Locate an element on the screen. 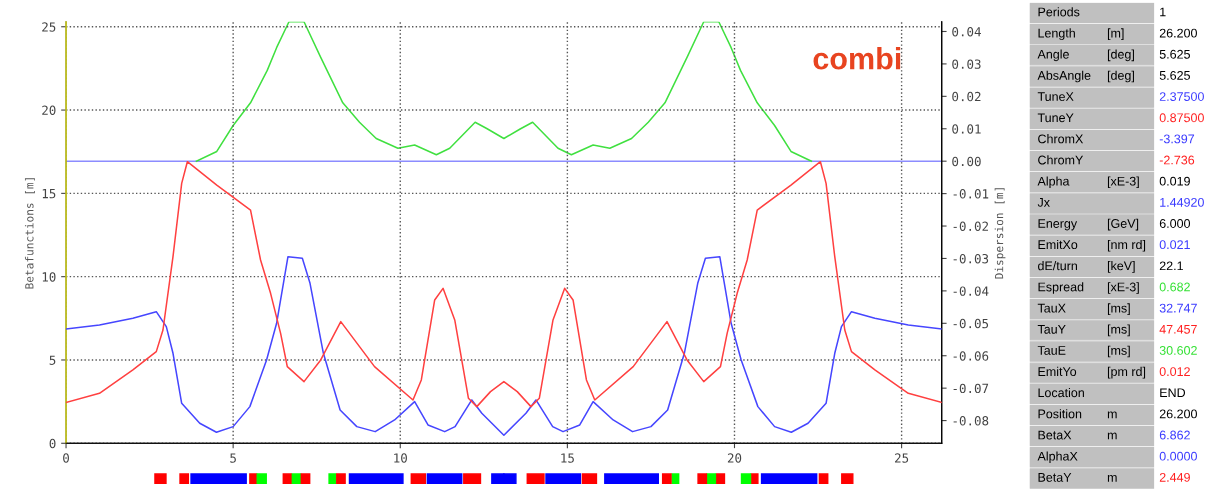  text: TauX is located at coordinates (1051, 308).